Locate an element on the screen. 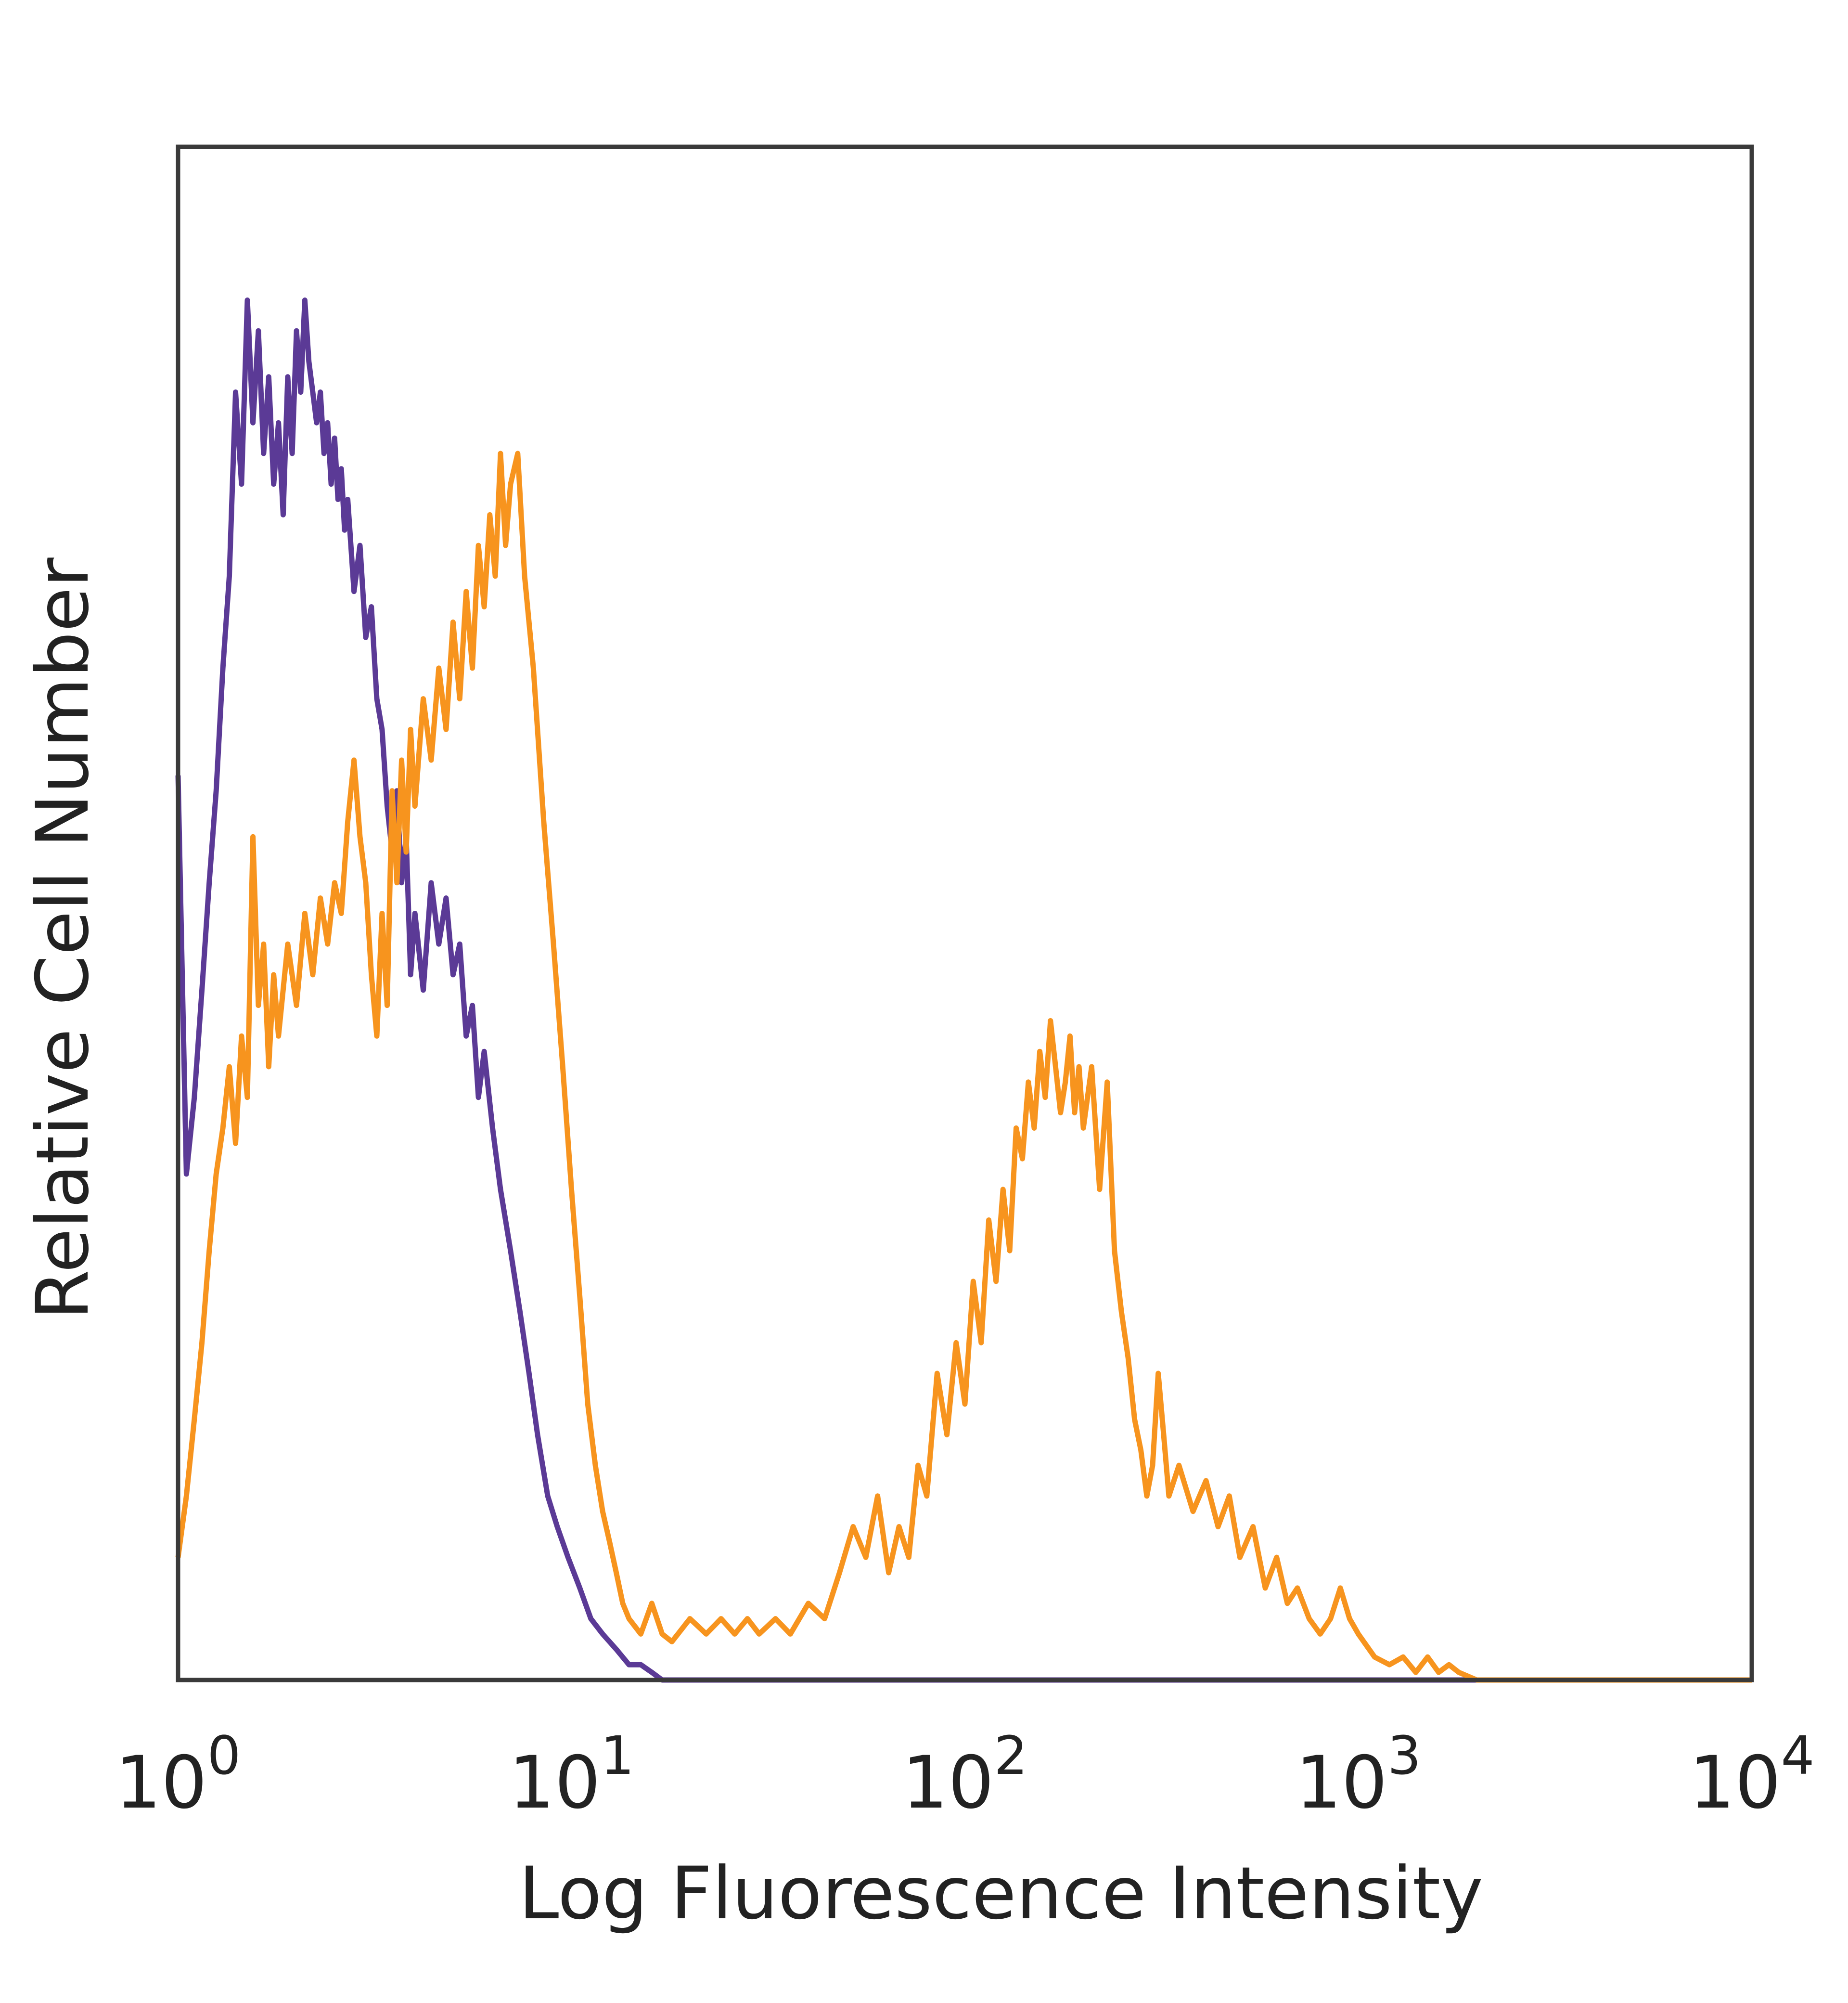 This screenshot has width=1848, height=2003. x-tick-label-2: 10² is located at coordinates (965, 1775).